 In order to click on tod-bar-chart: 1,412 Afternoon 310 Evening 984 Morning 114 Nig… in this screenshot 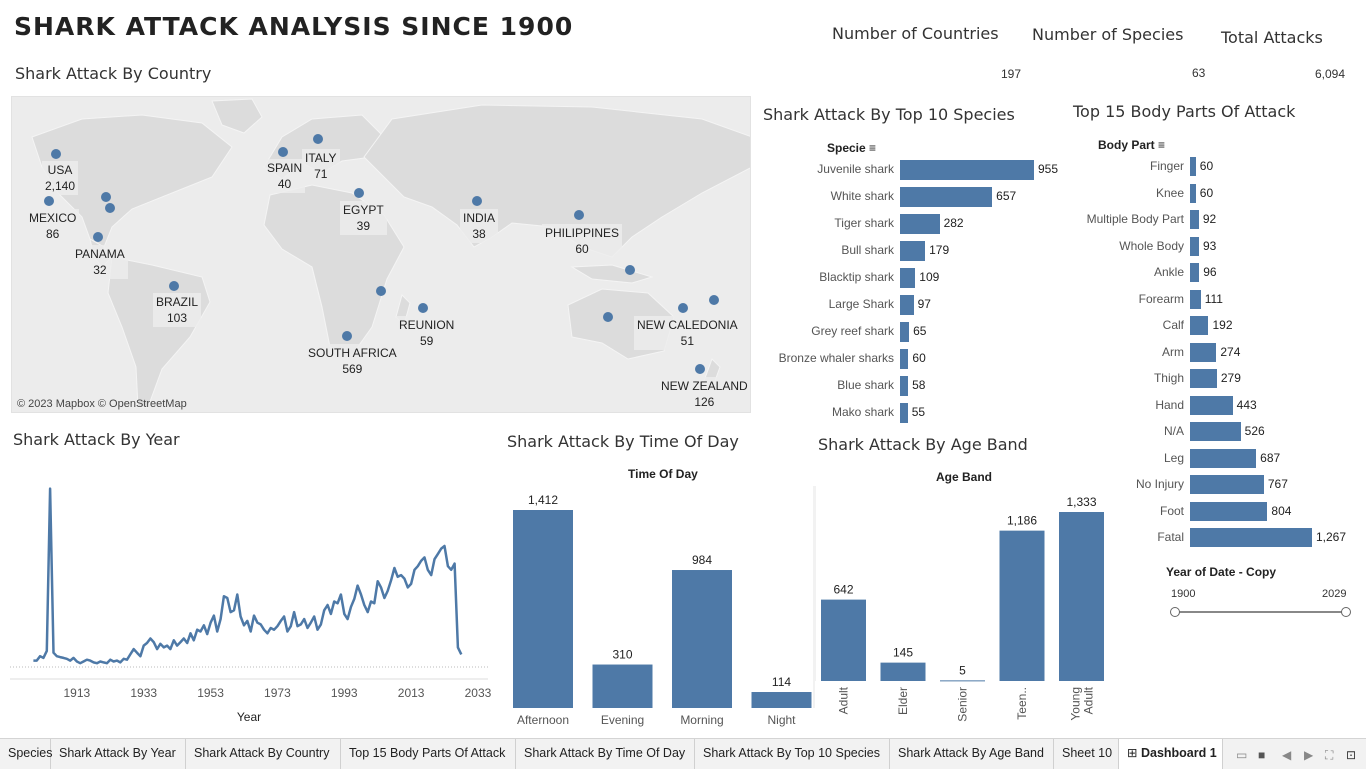, I will do `click(657, 607)`.